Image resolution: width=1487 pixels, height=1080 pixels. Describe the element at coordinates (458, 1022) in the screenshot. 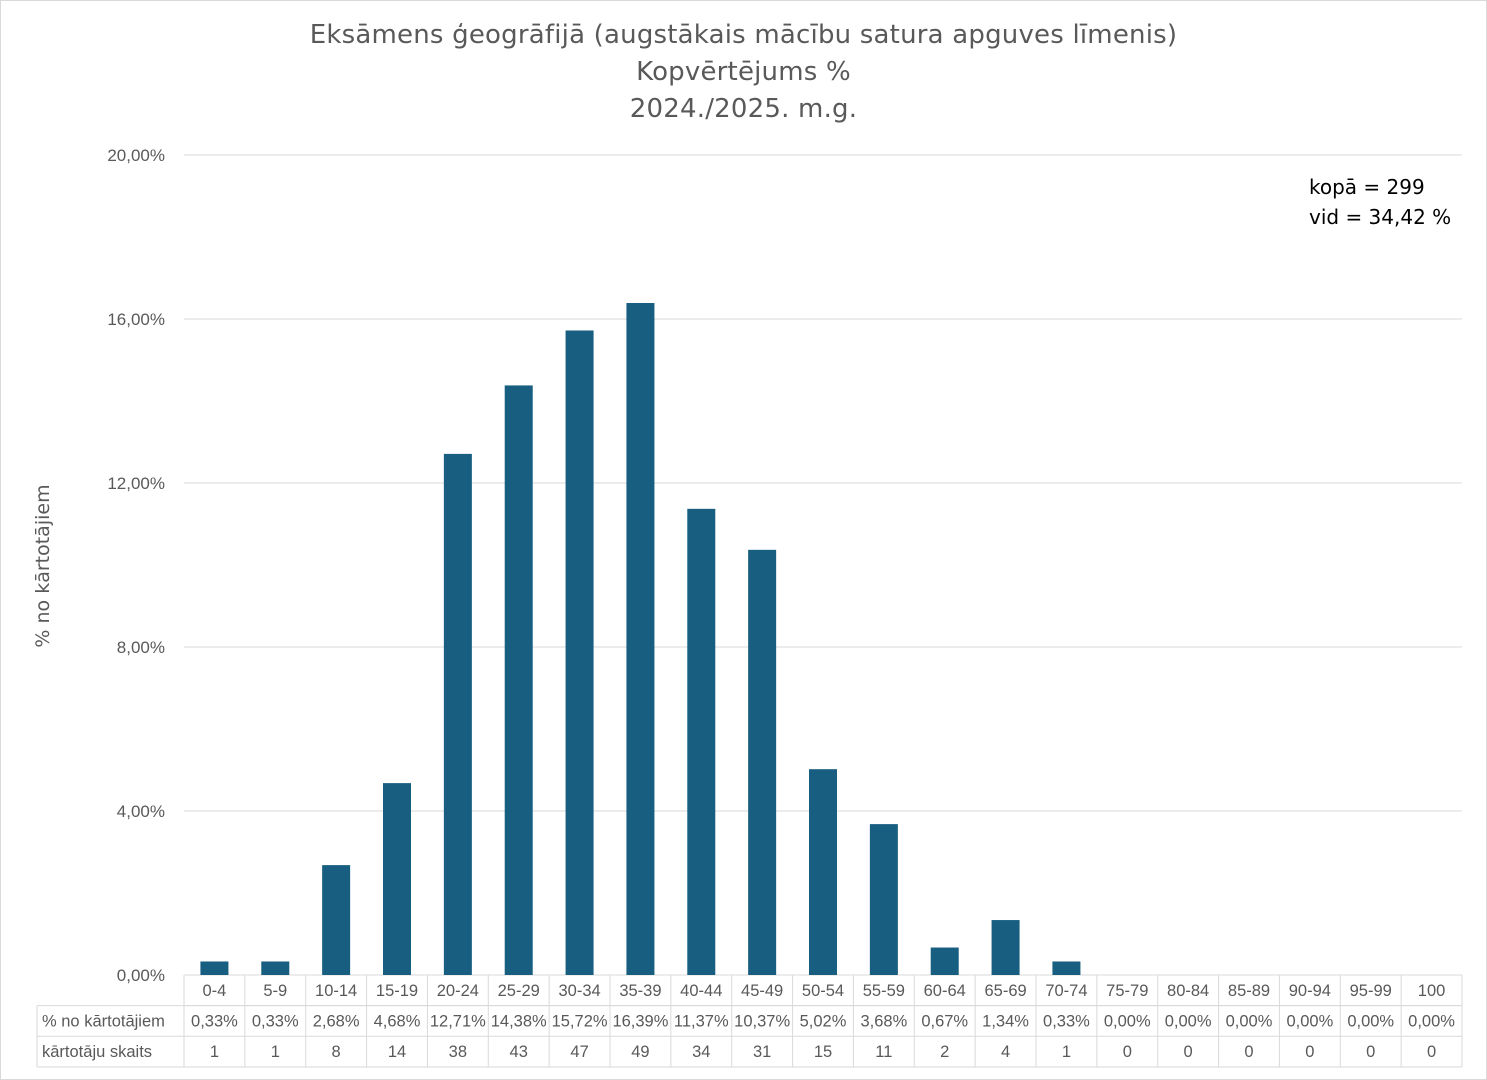

I see `table-percent-cell: 12,71%` at that location.